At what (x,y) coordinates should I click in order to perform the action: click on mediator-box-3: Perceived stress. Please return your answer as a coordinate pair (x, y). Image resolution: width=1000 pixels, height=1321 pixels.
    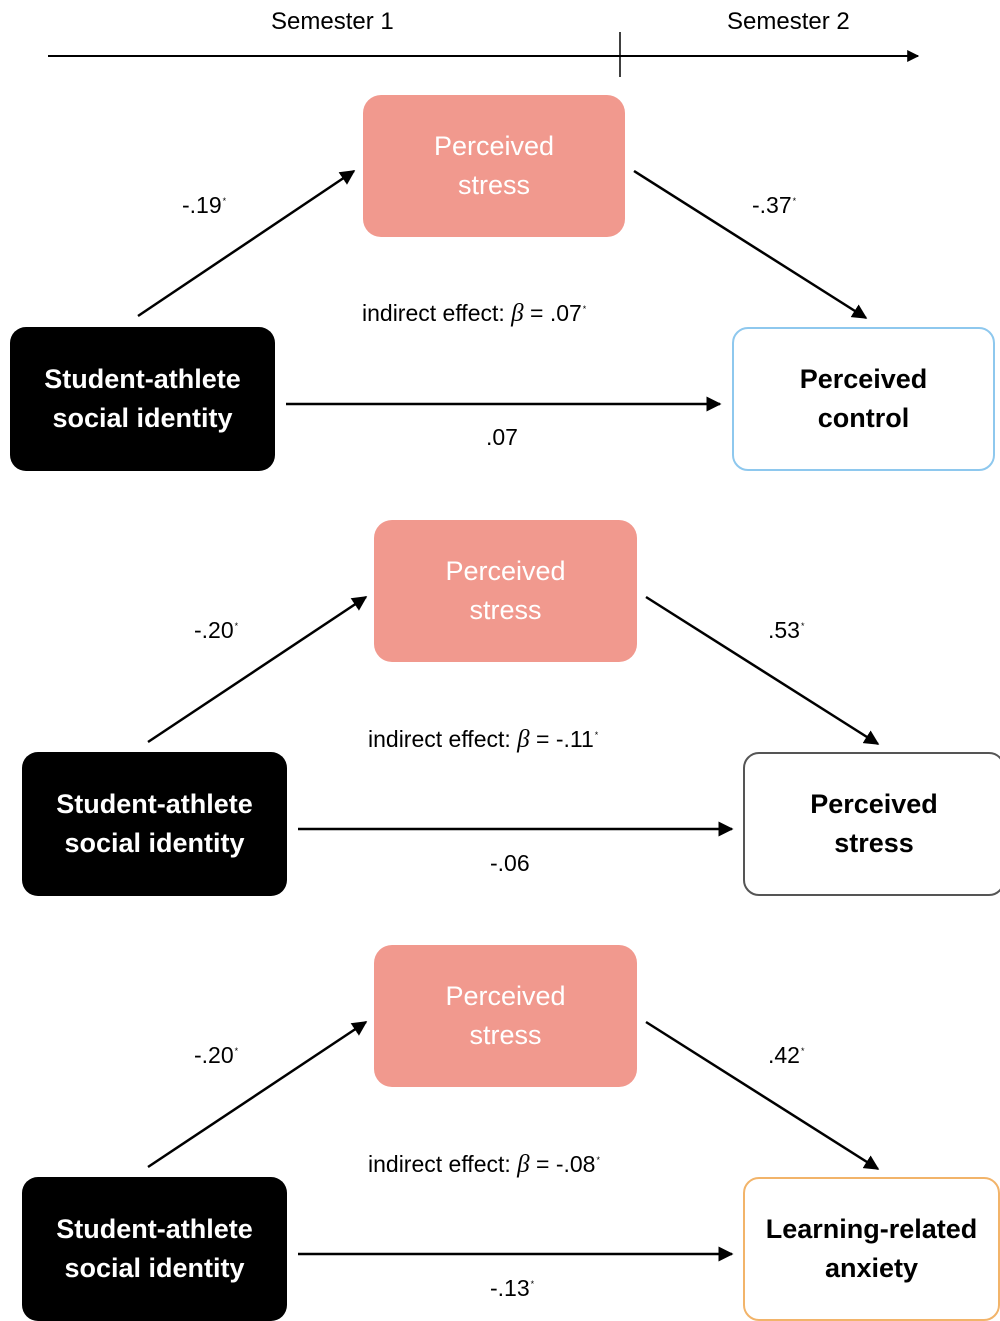
    Looking at the image, I should click on (505, 1016).